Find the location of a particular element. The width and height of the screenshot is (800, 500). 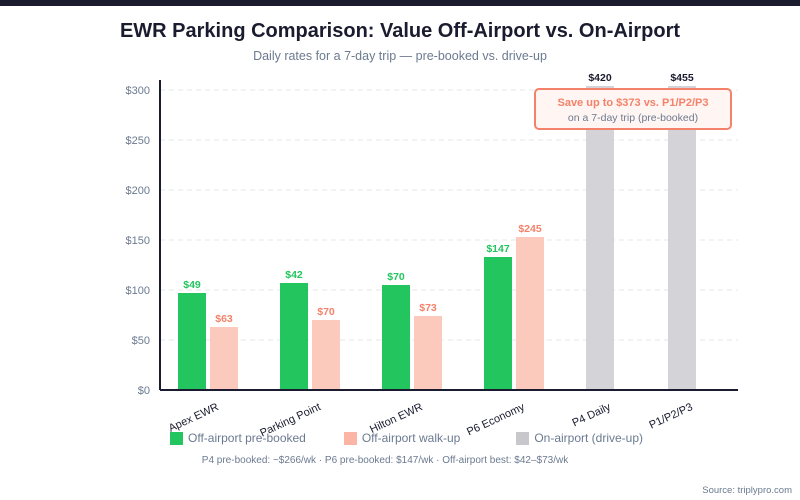

top-bar is located at coordinates (400, 3).